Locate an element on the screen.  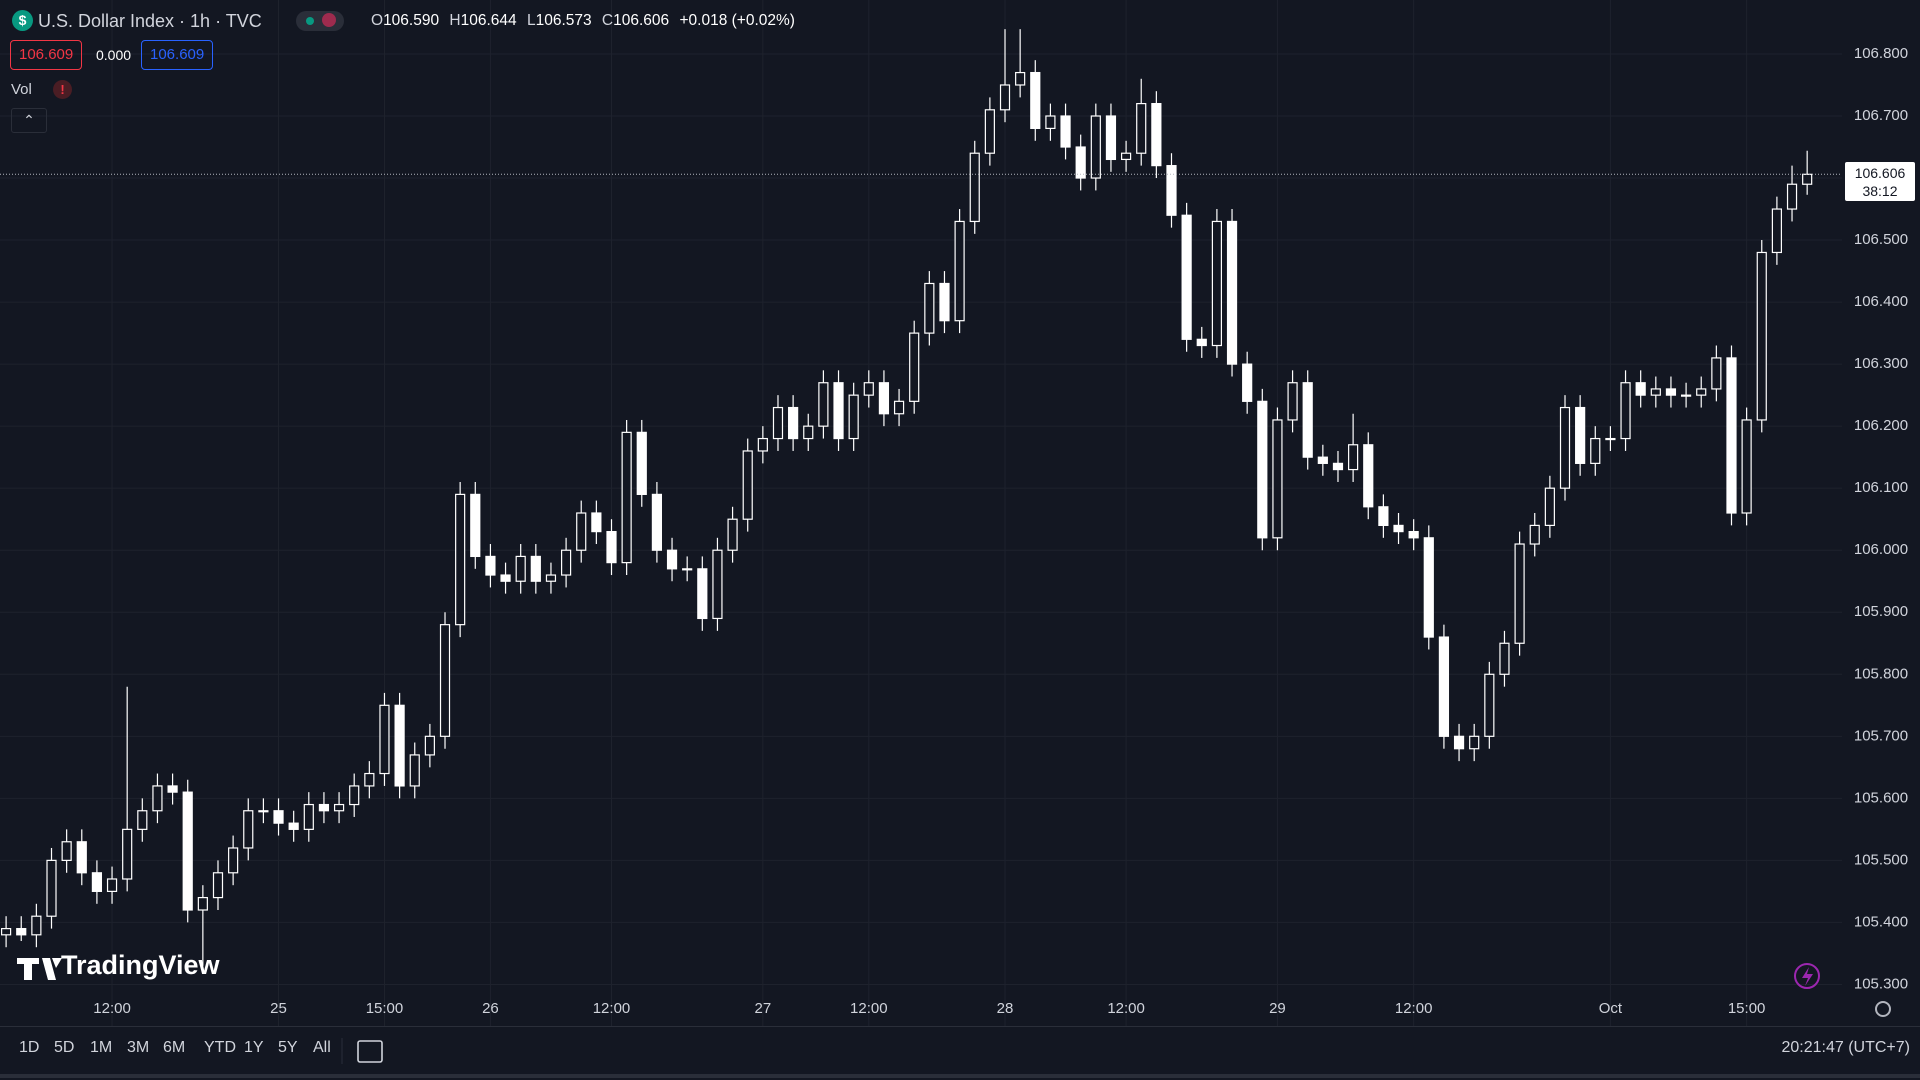
y-tick-label: 106.000 is located at coordinates (1881, 549).